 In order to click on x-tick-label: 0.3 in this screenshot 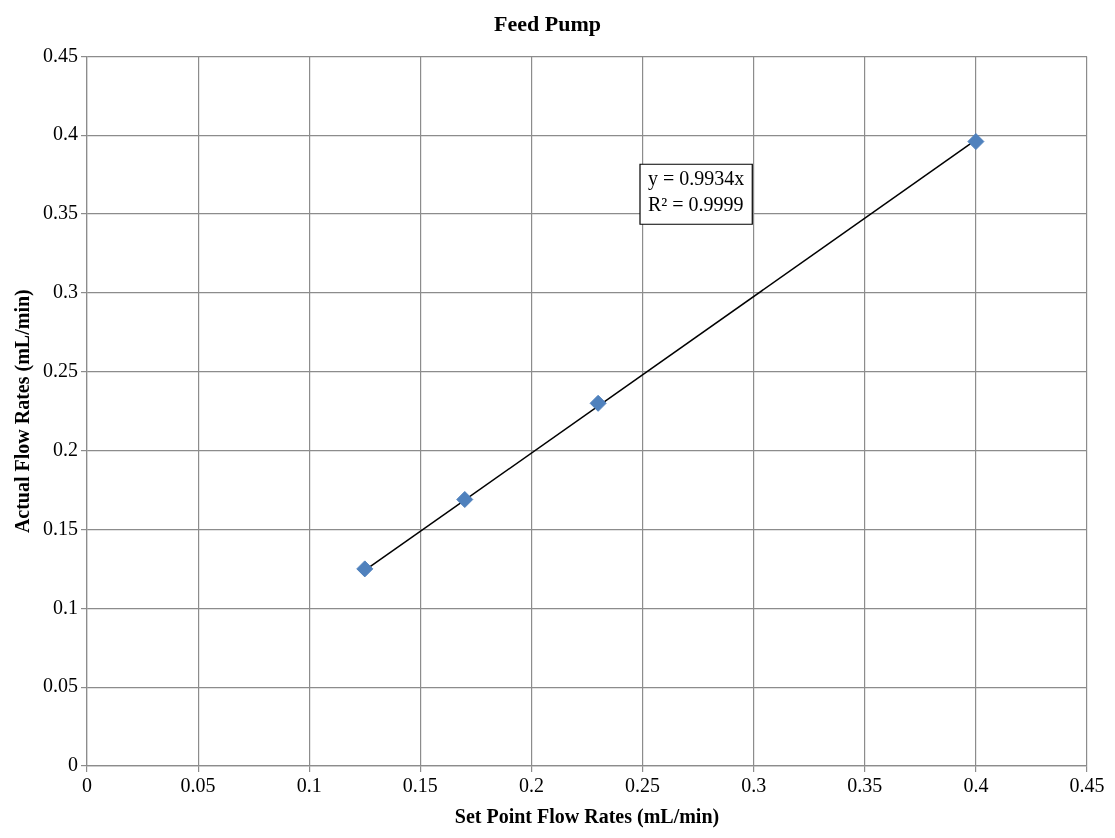, I will do `click(754, 785)`.